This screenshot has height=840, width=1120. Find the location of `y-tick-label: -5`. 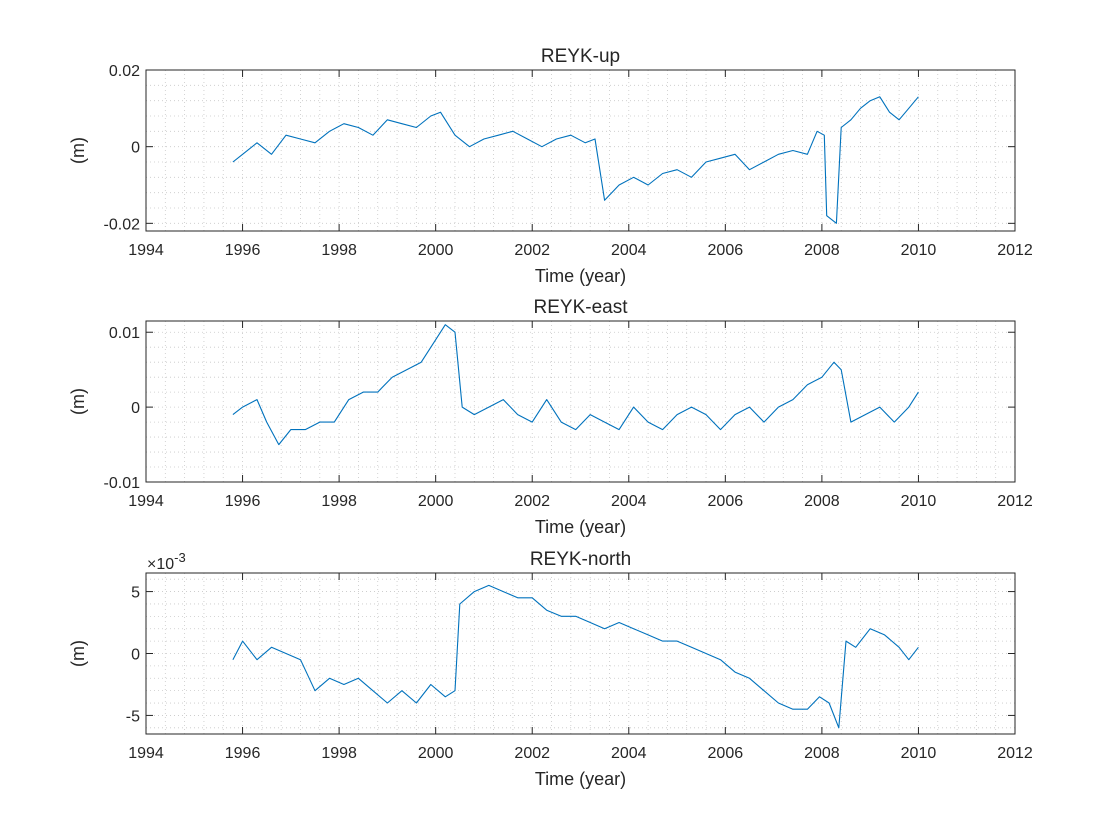

y-tick-label: -5 is located at coordinates (133, 716).